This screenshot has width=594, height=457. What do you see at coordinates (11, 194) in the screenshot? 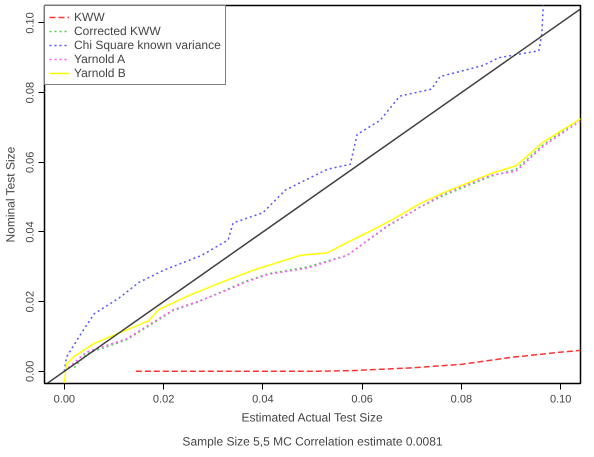
I see `y-axis-title: Nominal Test Size` at bounding box center [11, 194].